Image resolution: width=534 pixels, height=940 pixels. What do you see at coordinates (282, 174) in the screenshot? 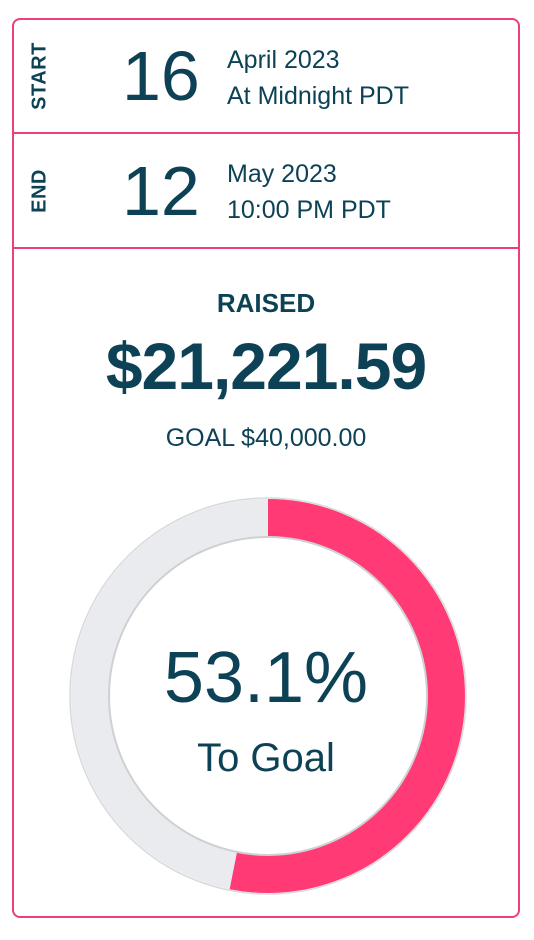
I see `end-month-year: May 2023` at bounding box center [282, 174].